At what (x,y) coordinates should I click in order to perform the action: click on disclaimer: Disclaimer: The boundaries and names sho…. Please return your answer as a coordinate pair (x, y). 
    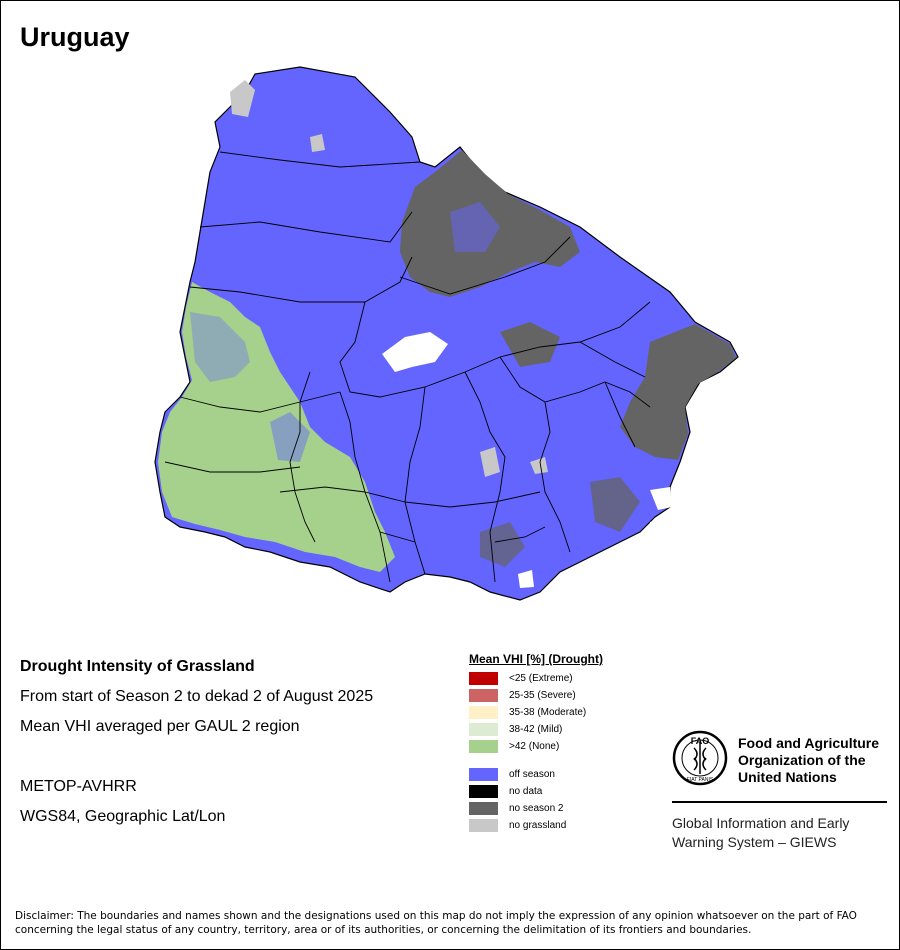
    Looking at the image, I should click on (450, 923).